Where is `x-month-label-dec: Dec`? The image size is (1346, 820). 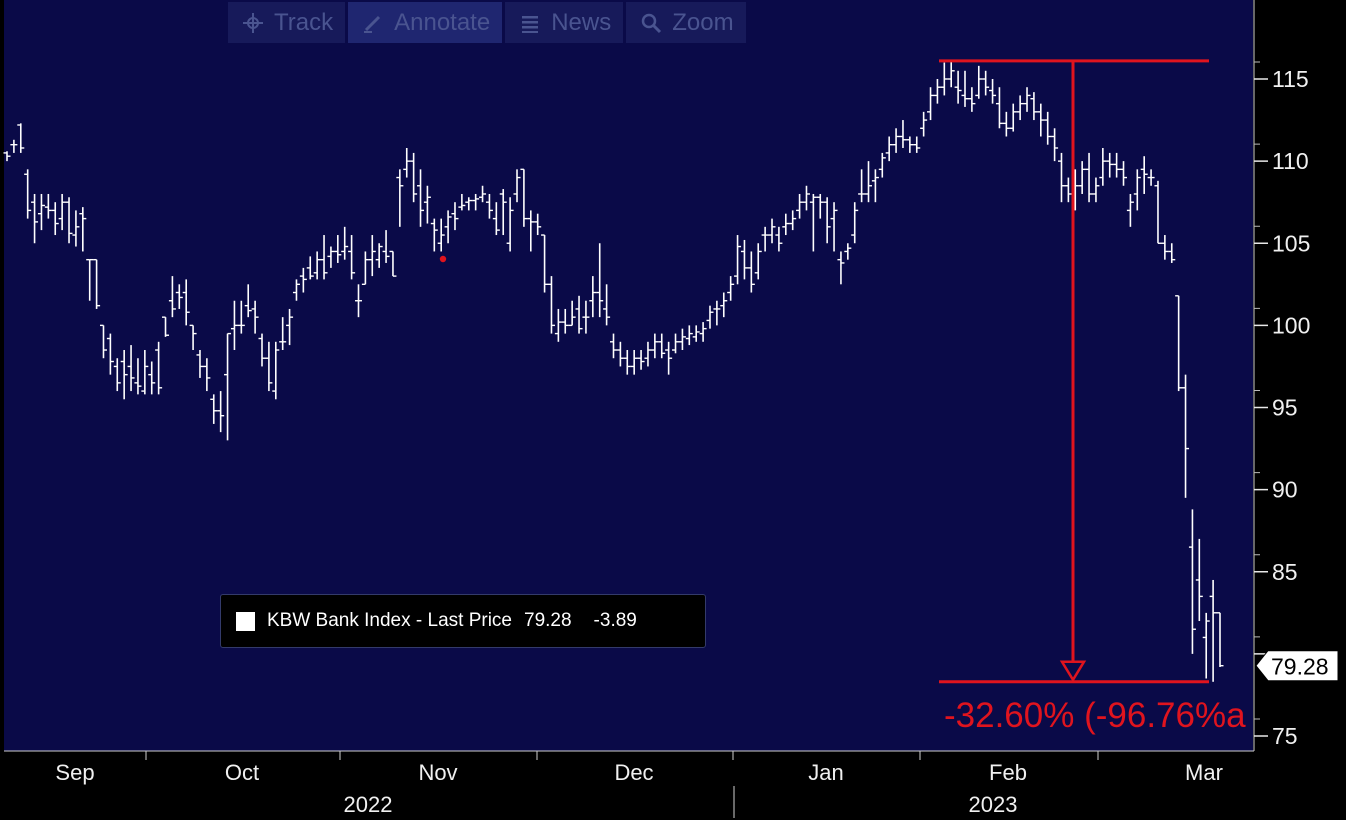
x-month-label-dec: Dec is located at coordinates (633, 772).